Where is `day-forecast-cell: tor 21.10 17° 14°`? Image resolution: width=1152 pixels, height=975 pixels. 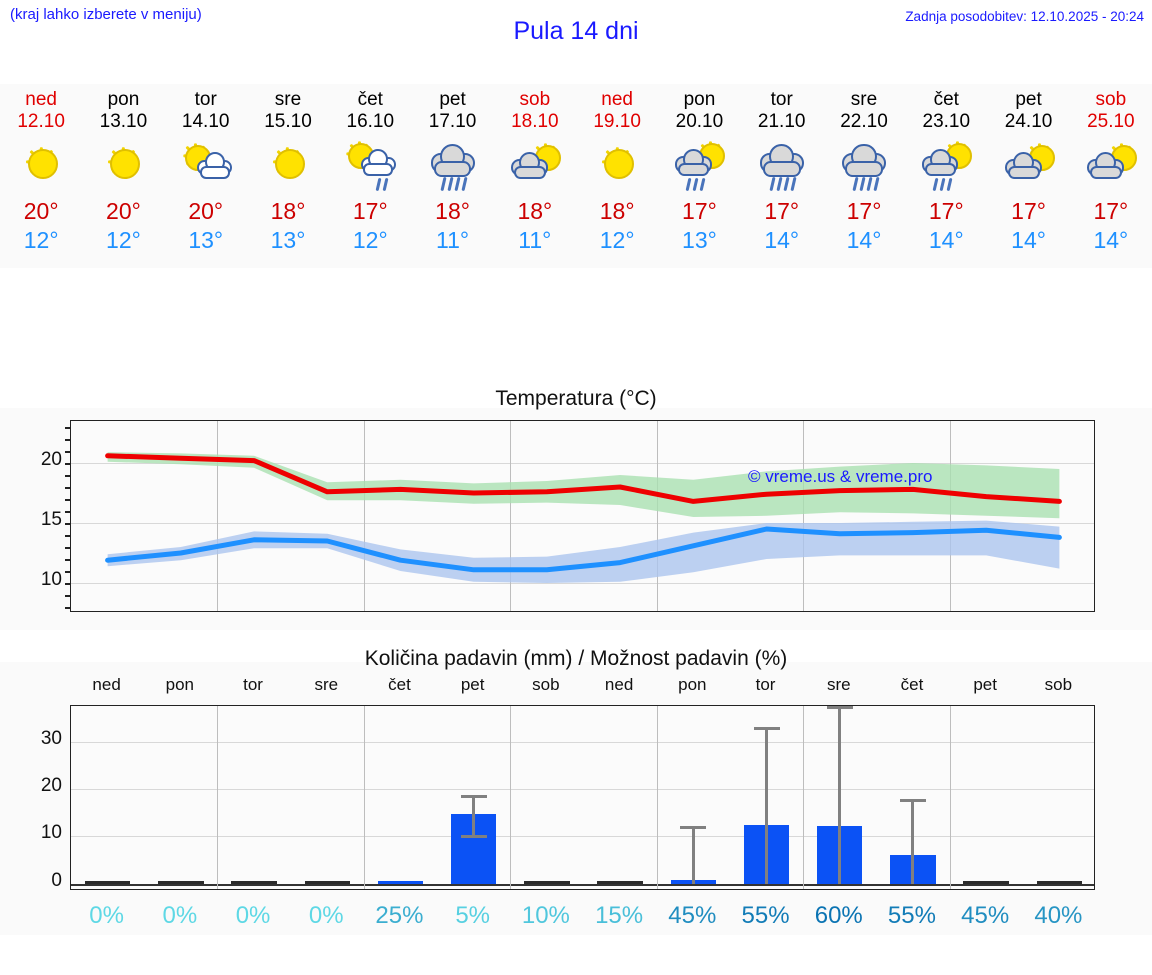
day-forecast-cell: tor 21.10 17° 14° is located at coordinates (782, 169).